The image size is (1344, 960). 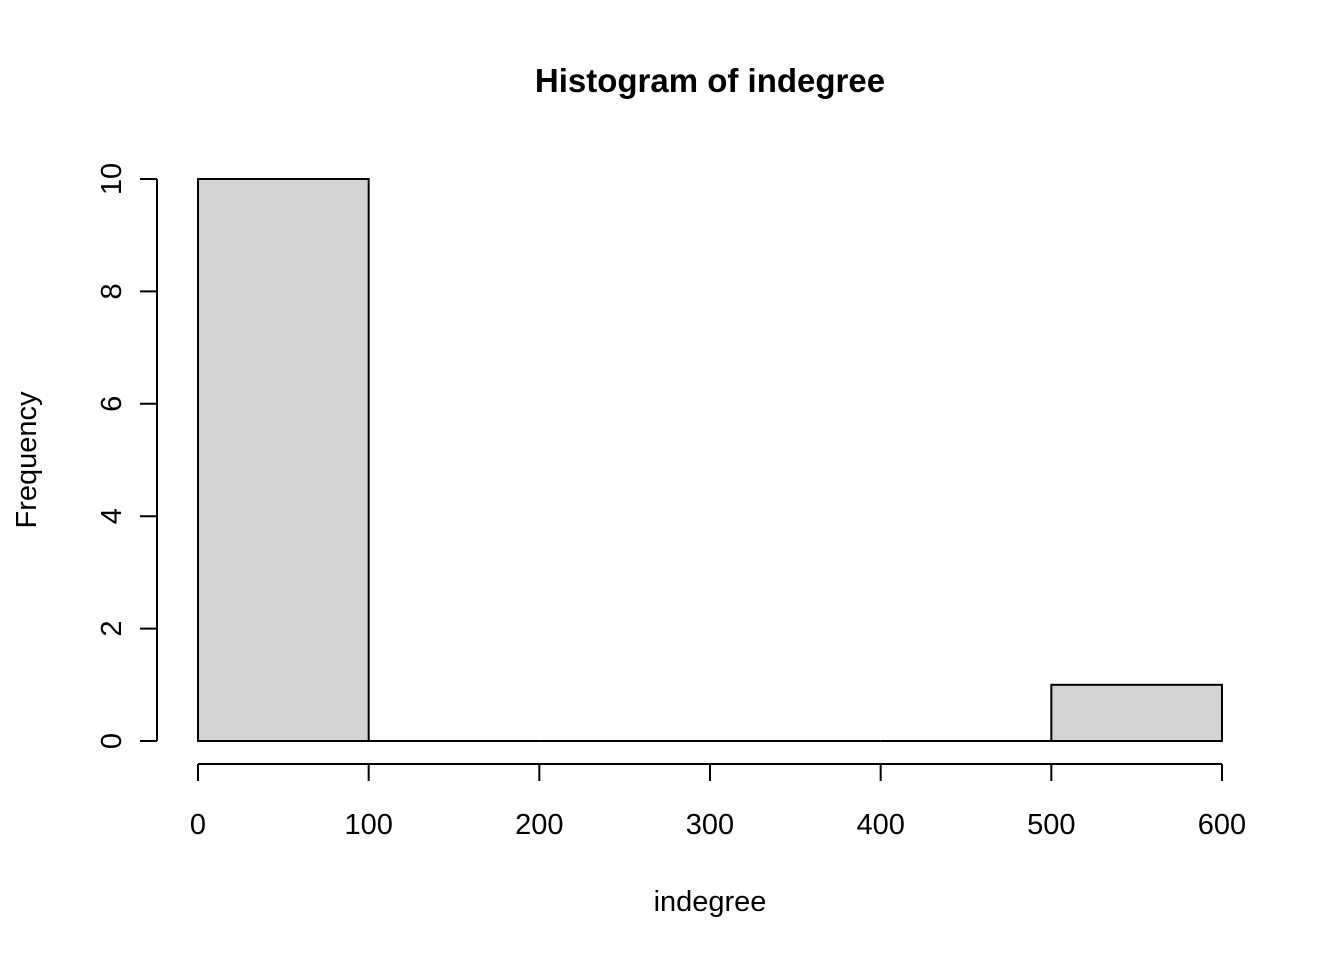 What do you see at coordinates (112, 741) in the screenshot?
I see `y-tick-label: 0` at bounding box center [112, 741].